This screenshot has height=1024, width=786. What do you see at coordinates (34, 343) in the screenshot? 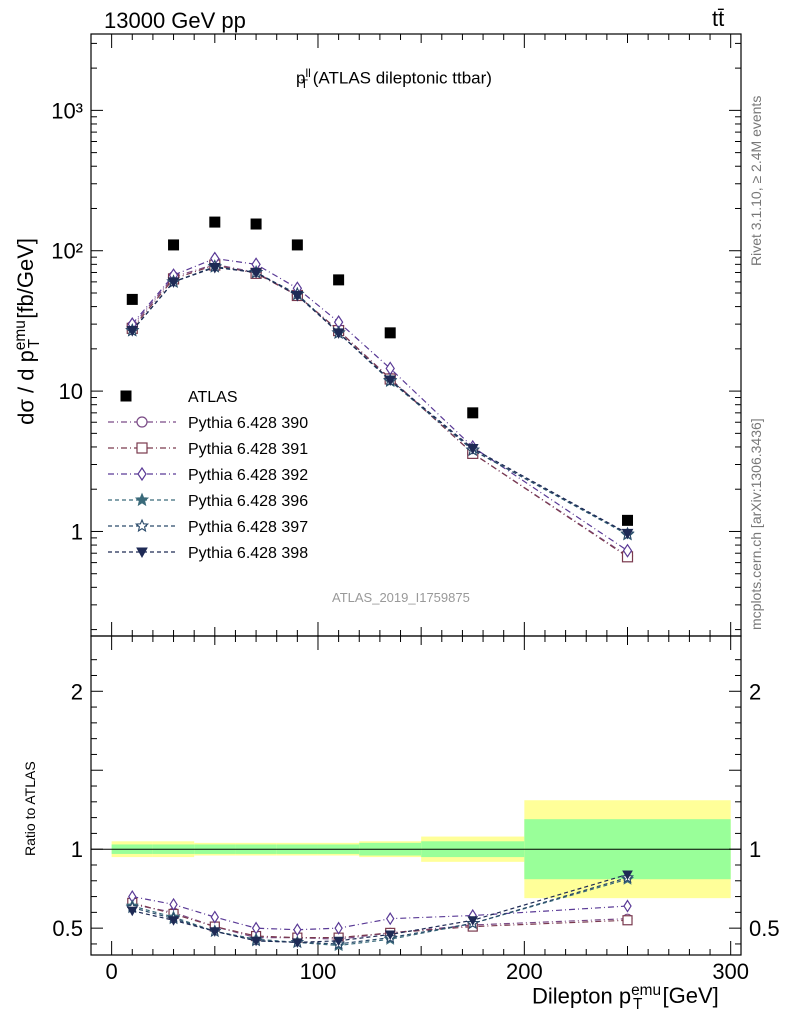
I see `ylabel-sub: T` at bounding box center [34, 343].